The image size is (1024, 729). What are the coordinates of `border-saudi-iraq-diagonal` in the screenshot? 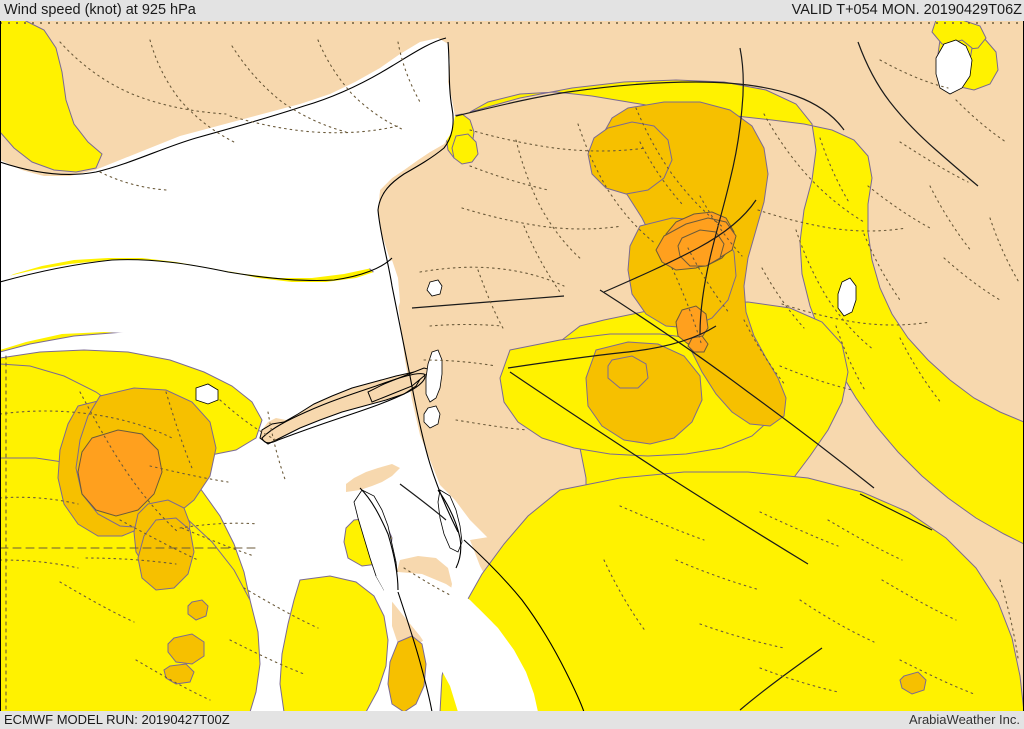 It's located at (737, 389).